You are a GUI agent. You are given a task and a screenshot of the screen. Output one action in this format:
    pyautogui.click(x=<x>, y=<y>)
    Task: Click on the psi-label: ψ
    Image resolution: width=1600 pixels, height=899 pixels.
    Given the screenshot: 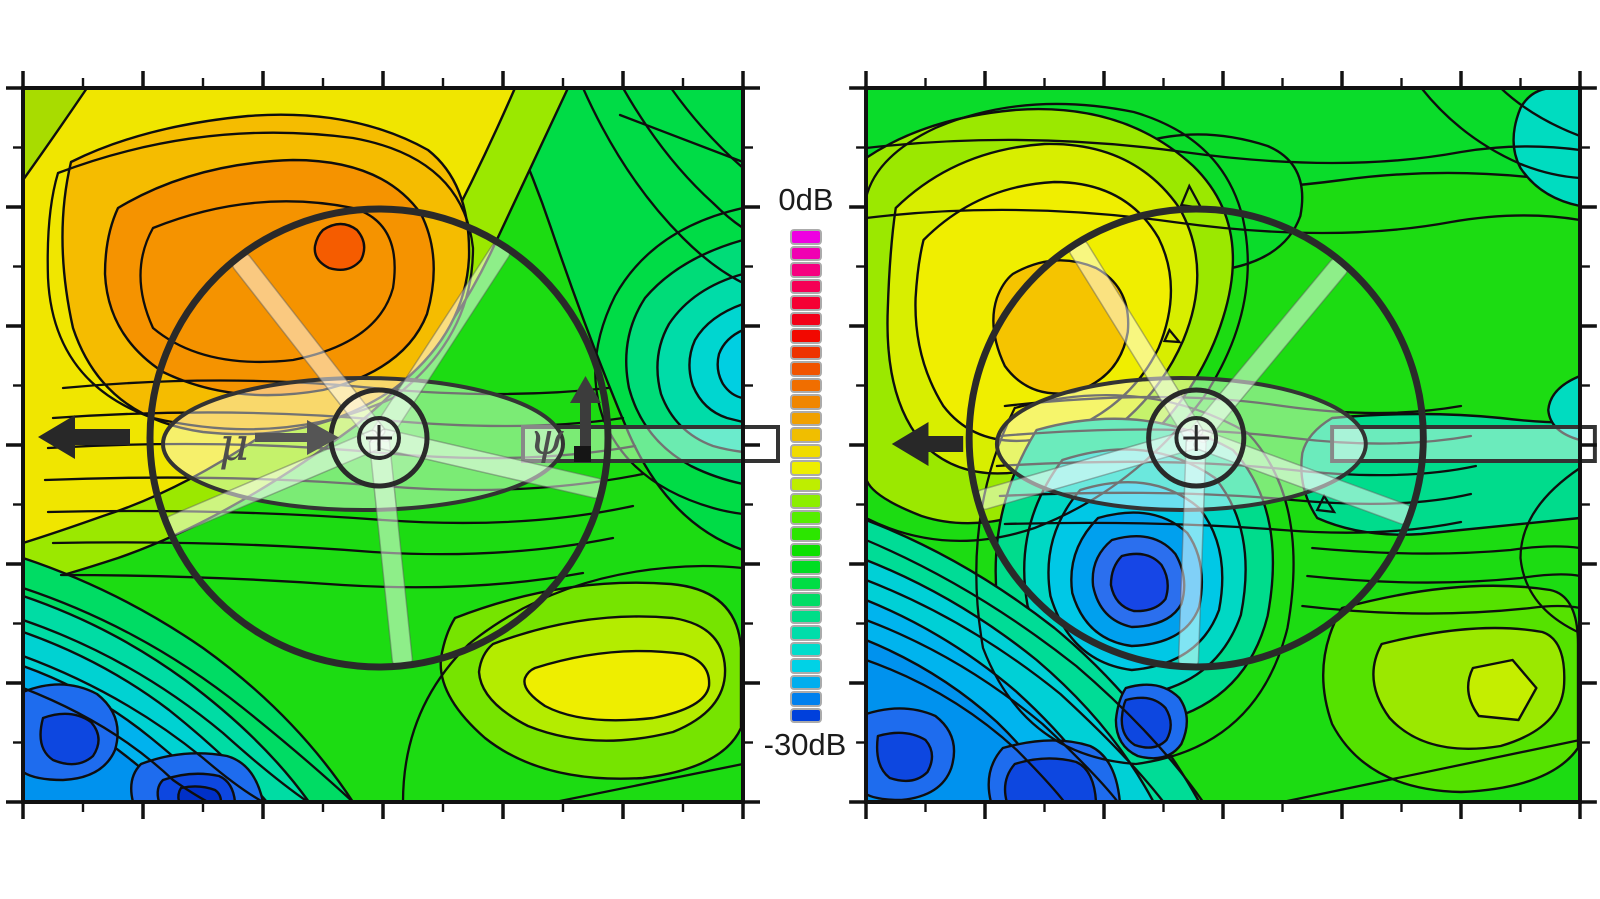 What is the action you would take?
    pyautogui.click(x=546, y=439)
    